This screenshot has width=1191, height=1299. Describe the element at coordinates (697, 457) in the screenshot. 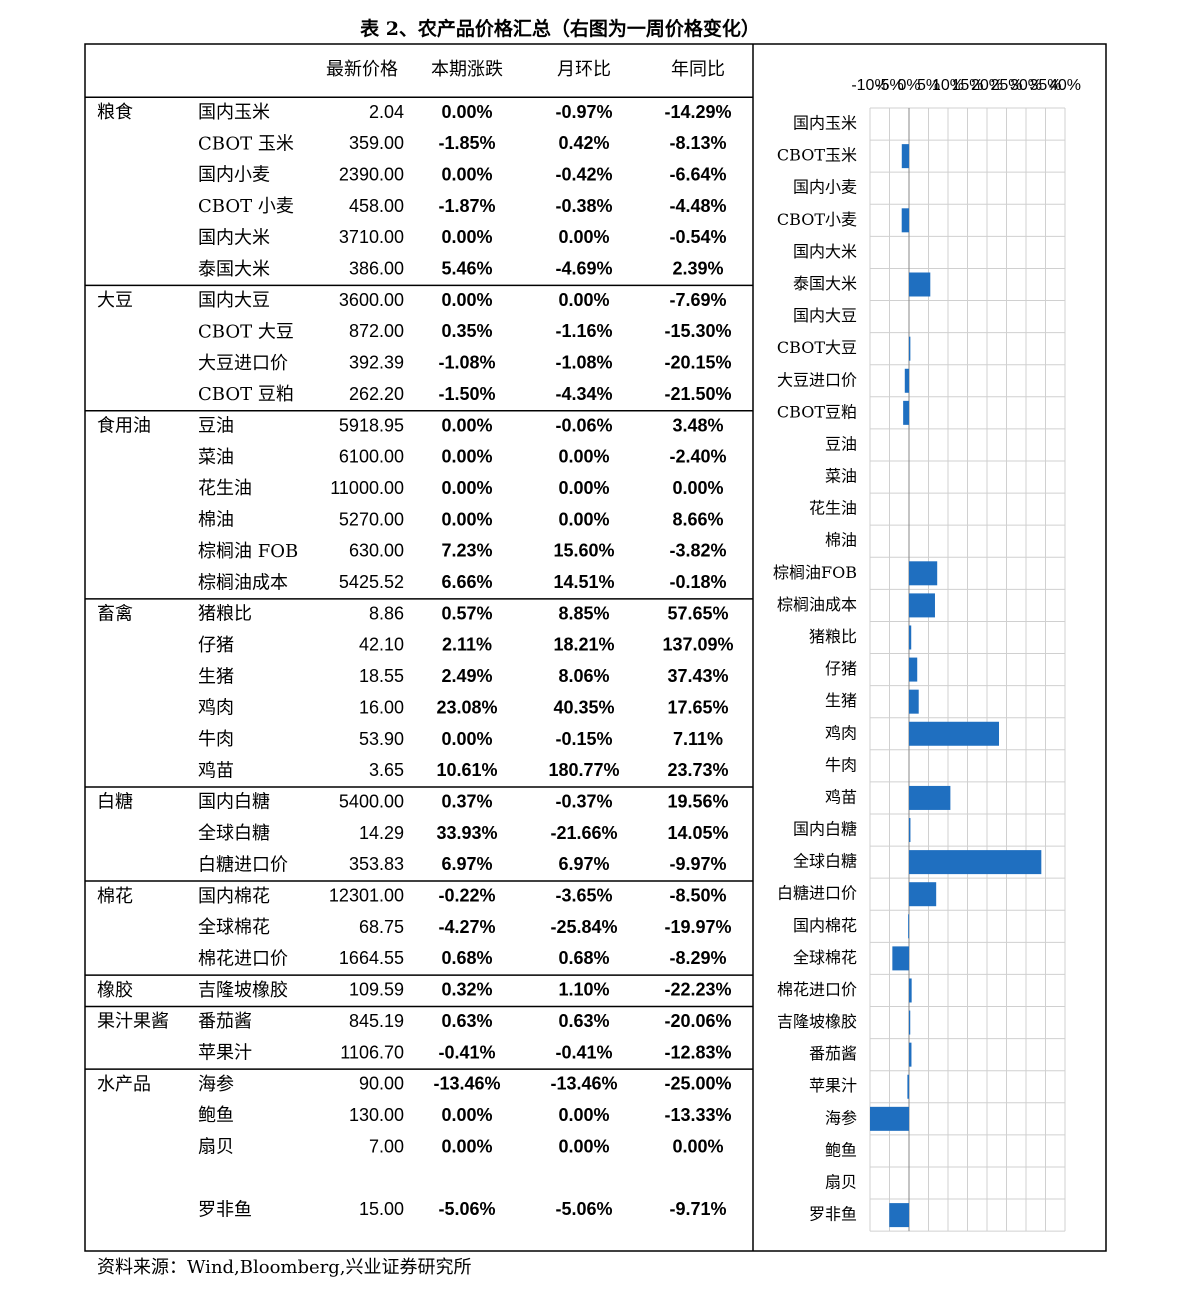

I see `change: -2.40%` at that location.